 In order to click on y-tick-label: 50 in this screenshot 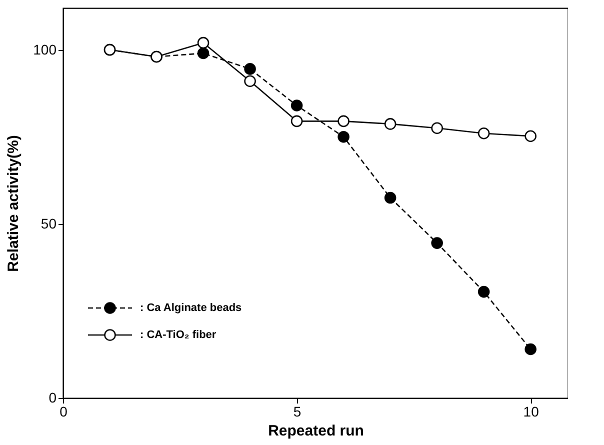, I will do `click(48, 223)`.